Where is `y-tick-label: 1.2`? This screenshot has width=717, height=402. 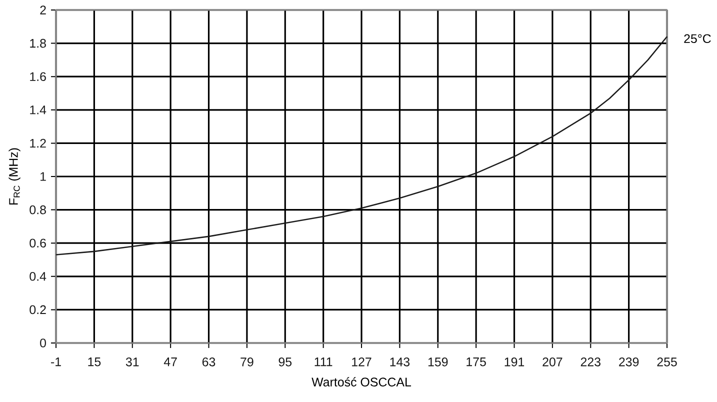 y-tick-label: 1.2 is located at coordinates (38, 143).